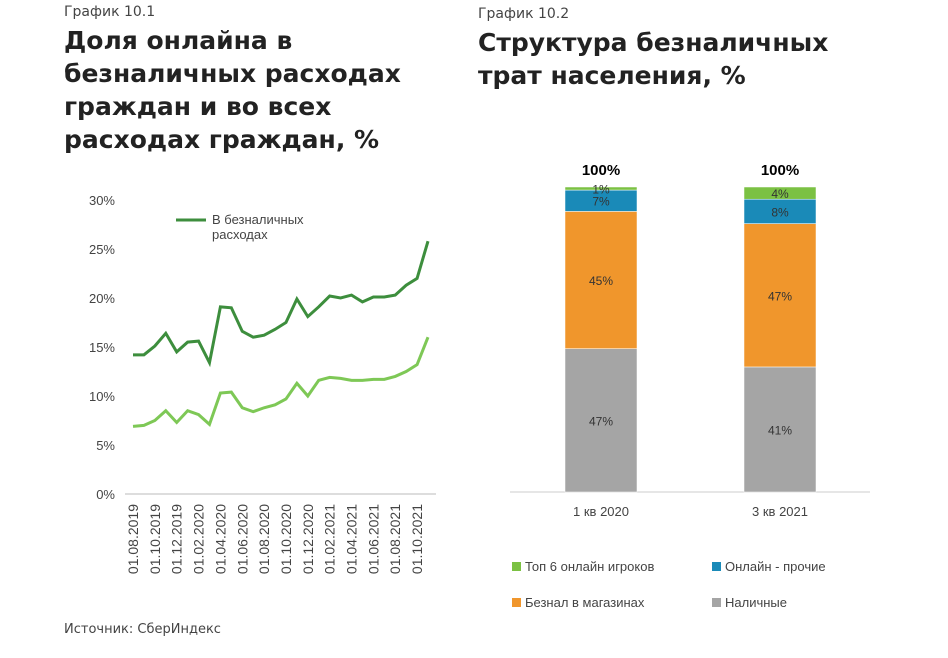  I want to click on value-label: 45%, so click(601, 281).